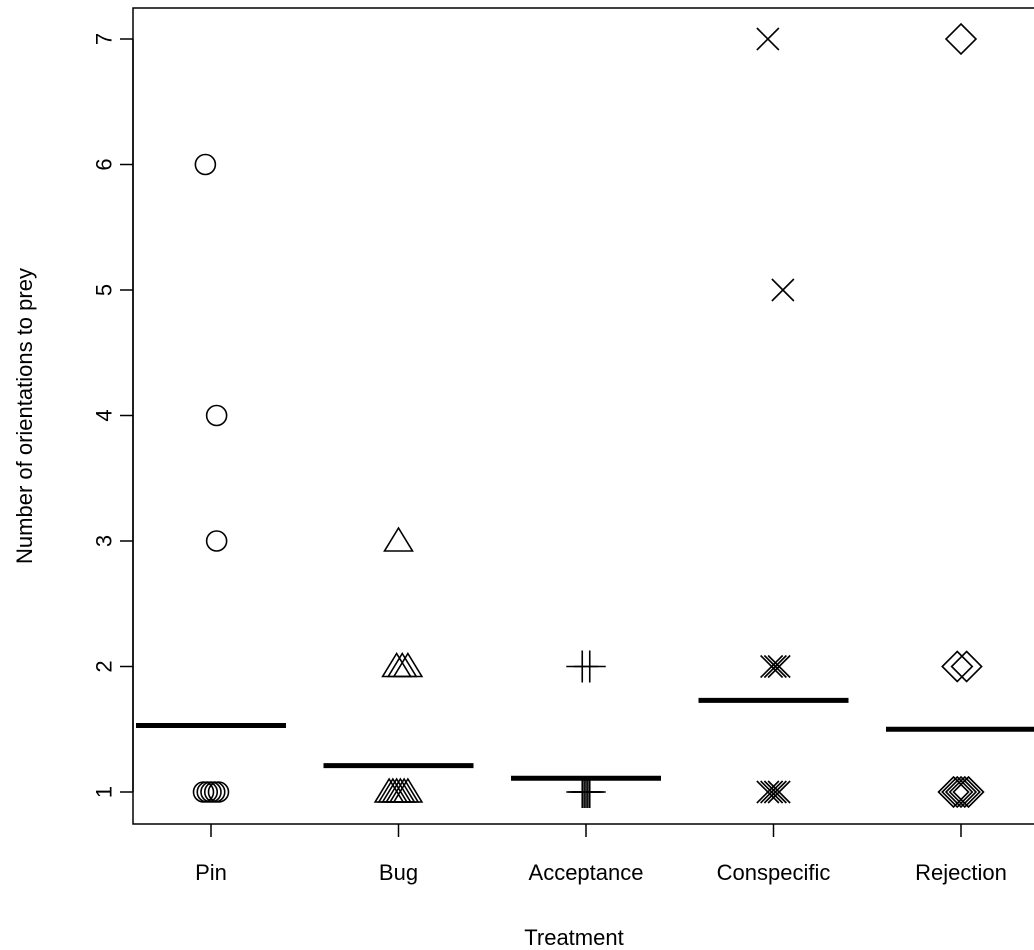 The height and width of the screenshot is (950, 1034). Describe the element at coordinates (961, 872) in the screenshot. I see `x-tick-label-rejection: Rejection` at that location.